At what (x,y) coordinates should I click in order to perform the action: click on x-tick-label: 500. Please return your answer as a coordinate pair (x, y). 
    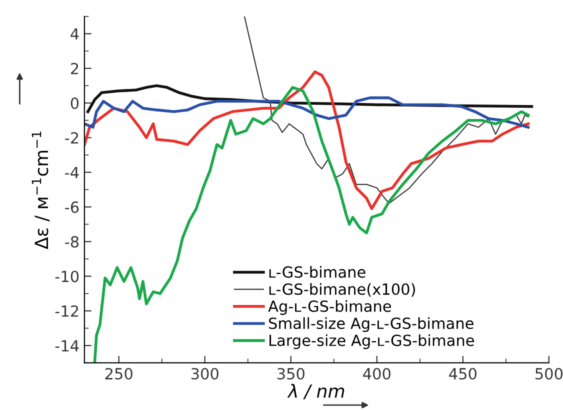
    Looking at the image, I should click on (549, 374).